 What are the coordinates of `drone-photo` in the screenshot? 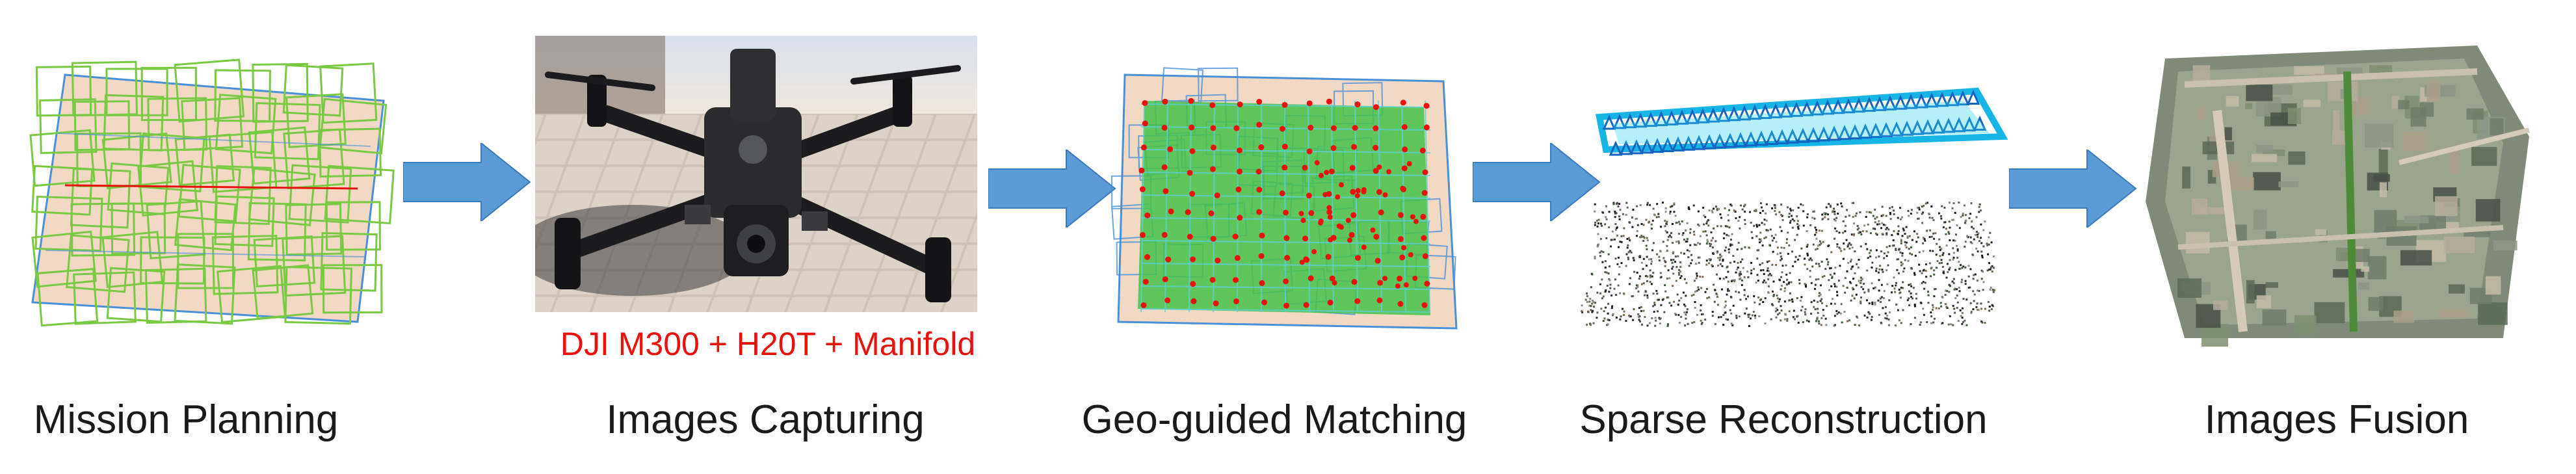 It's located at (756, 174).